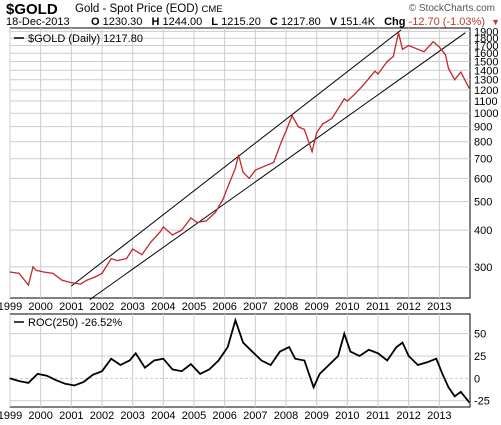  Describe the element at coordinates (32, 9) in the screenshot. I see `symbol-title: $GOLD` at that location.